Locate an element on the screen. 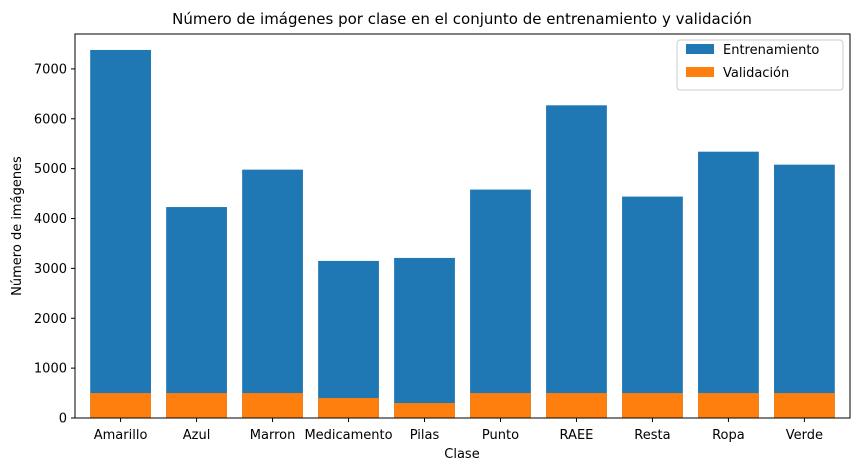 The height and width of the screenshot is (471, 859). y-tick-label: 3000 is located at coordinates (50, 269).